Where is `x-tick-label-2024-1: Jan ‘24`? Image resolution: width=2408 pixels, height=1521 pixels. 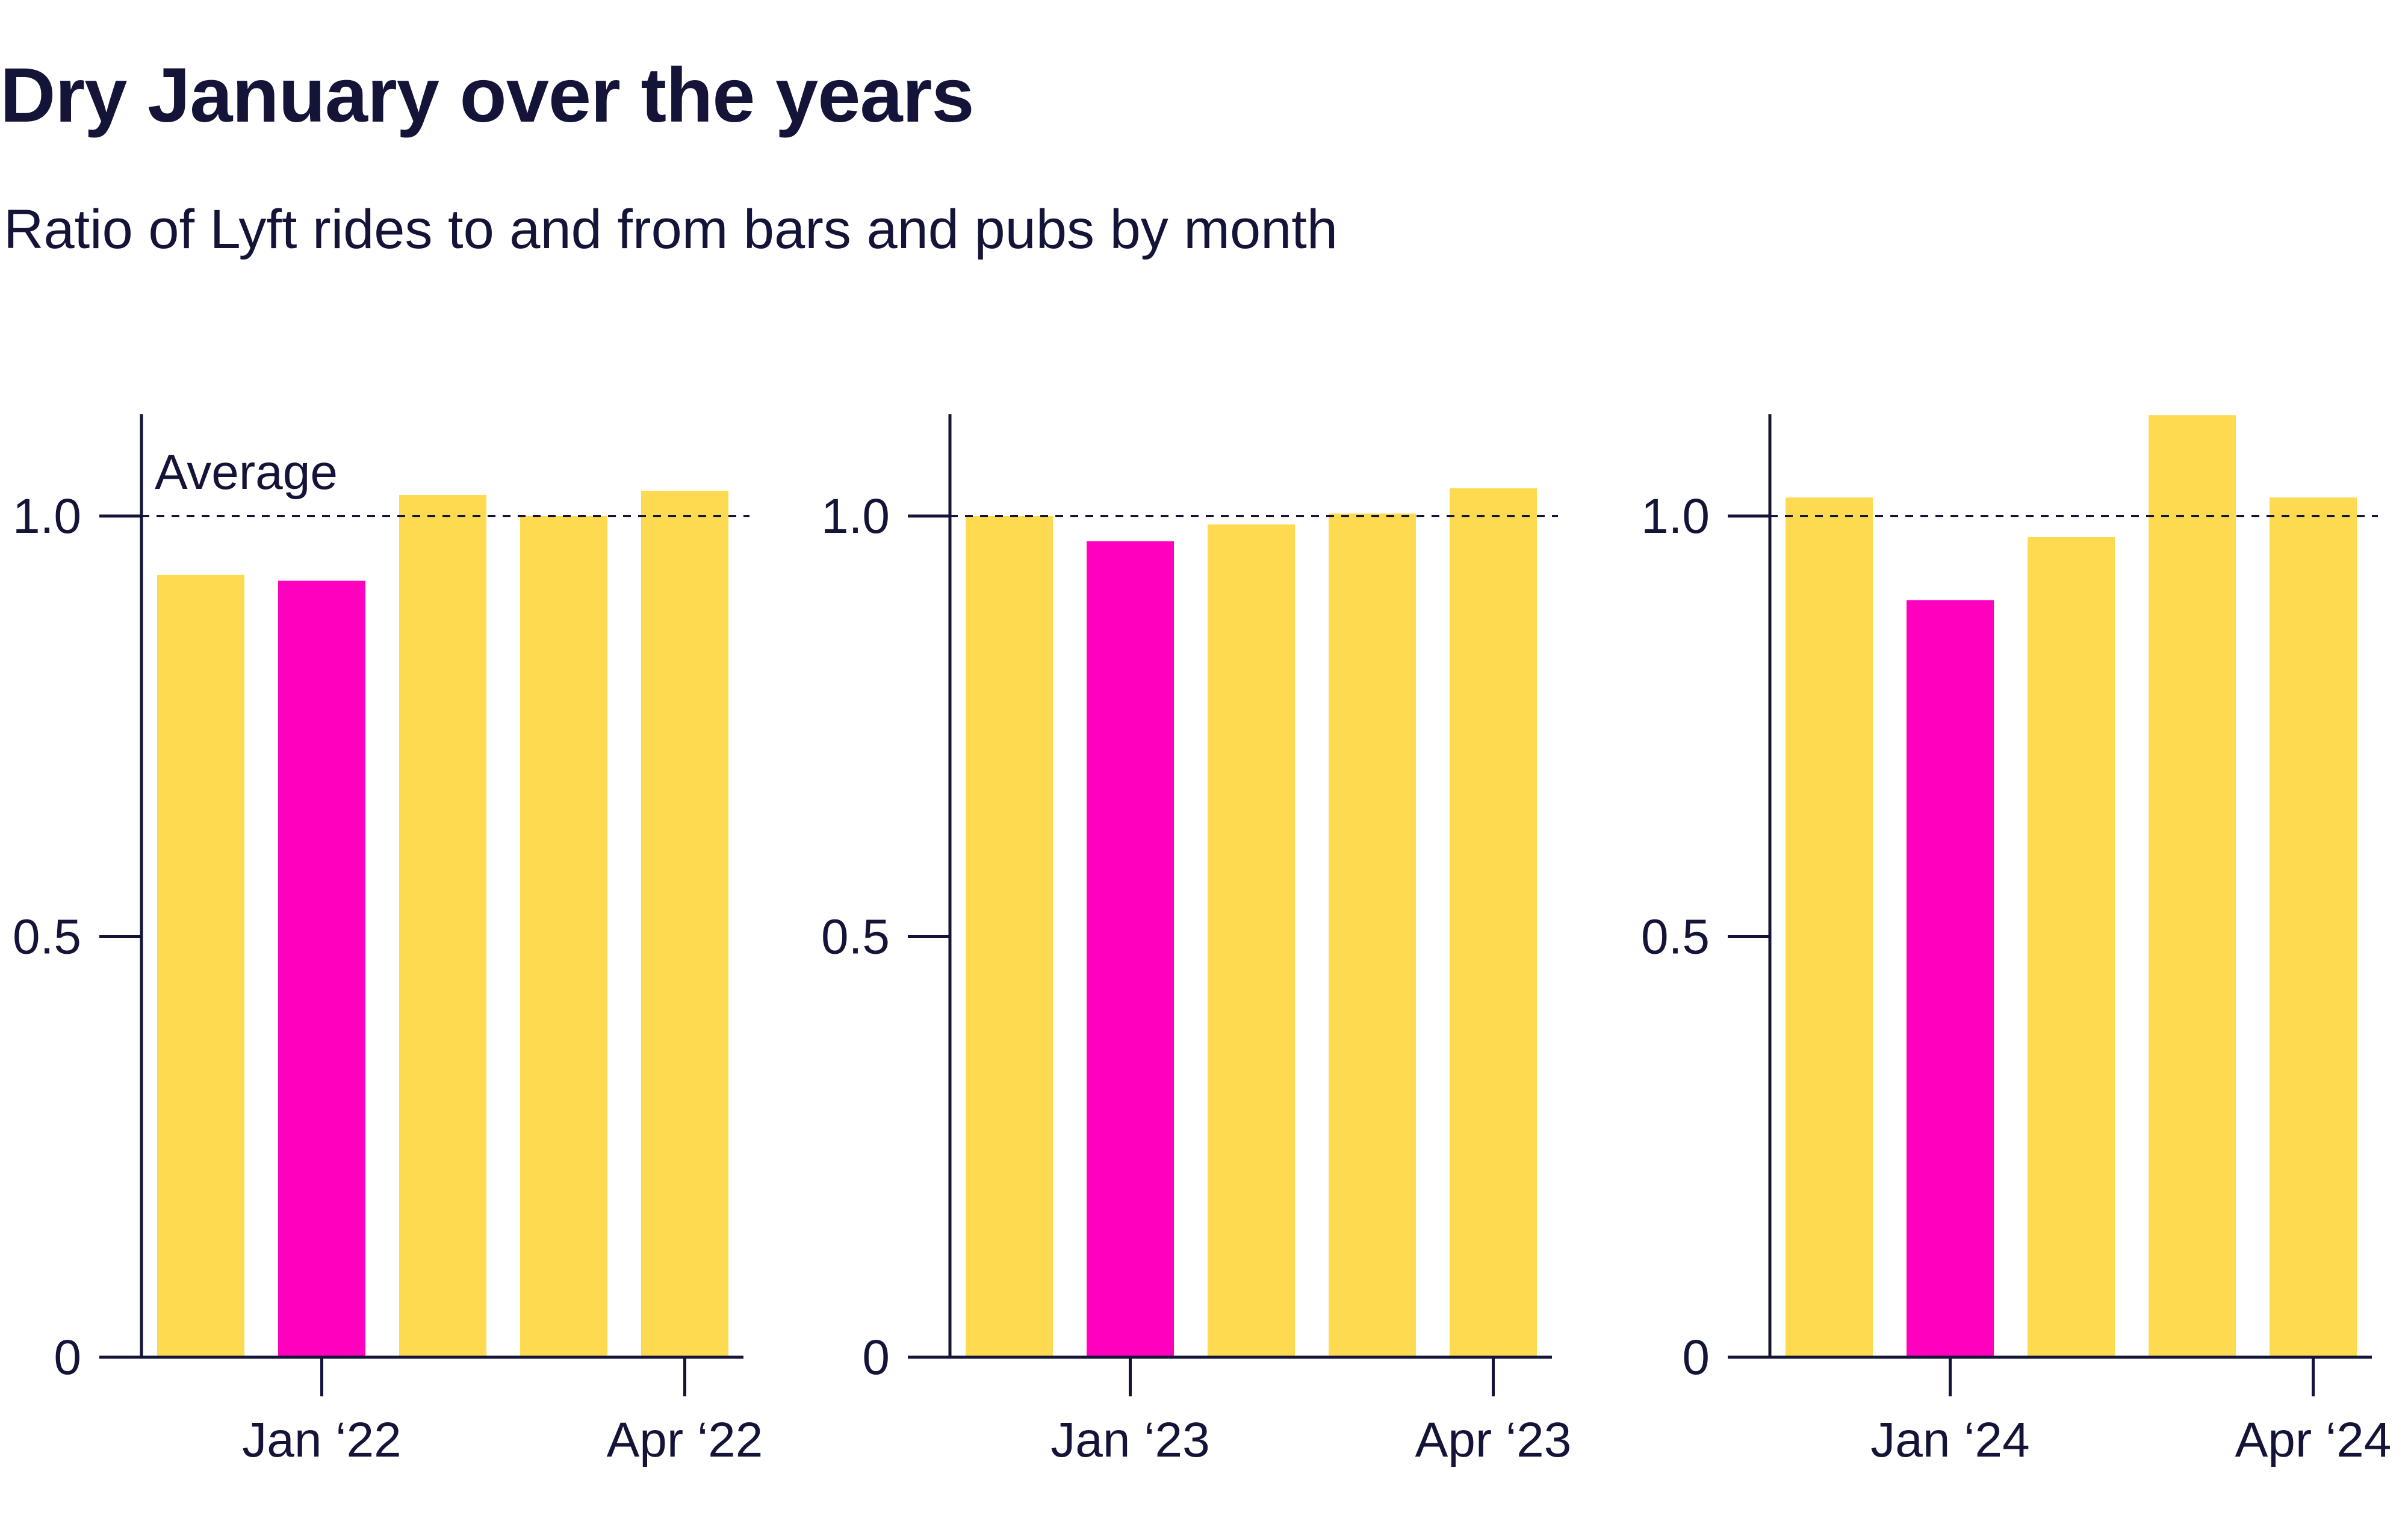
x-tick-label-2024-1: Jan ‘24 is located at coordinates (1949, 1440).